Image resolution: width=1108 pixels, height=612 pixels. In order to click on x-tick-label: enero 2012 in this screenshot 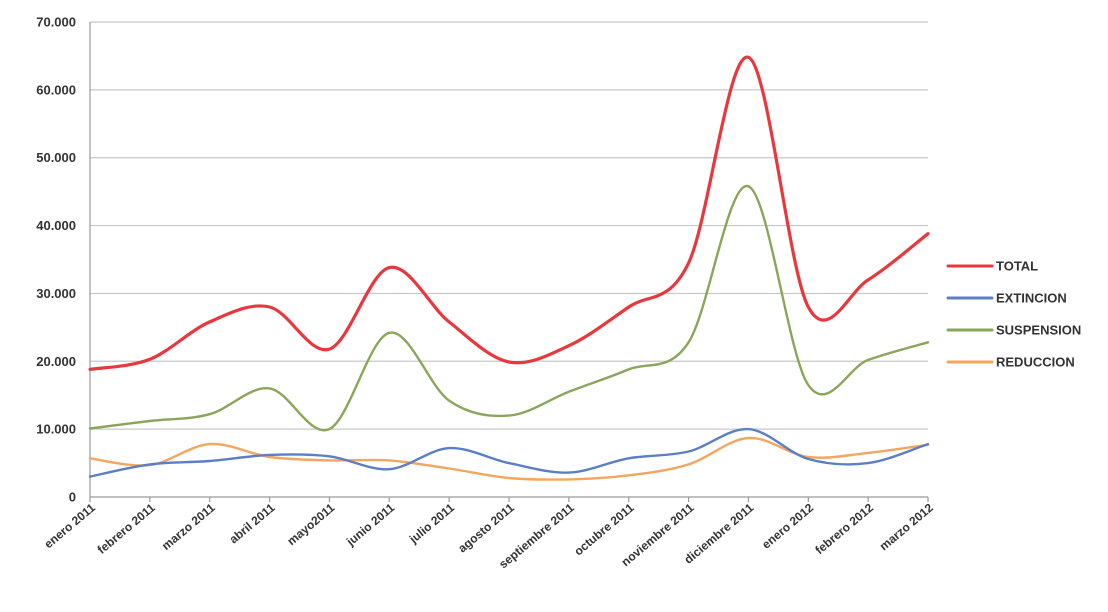, I will do `click(787, 525)`.